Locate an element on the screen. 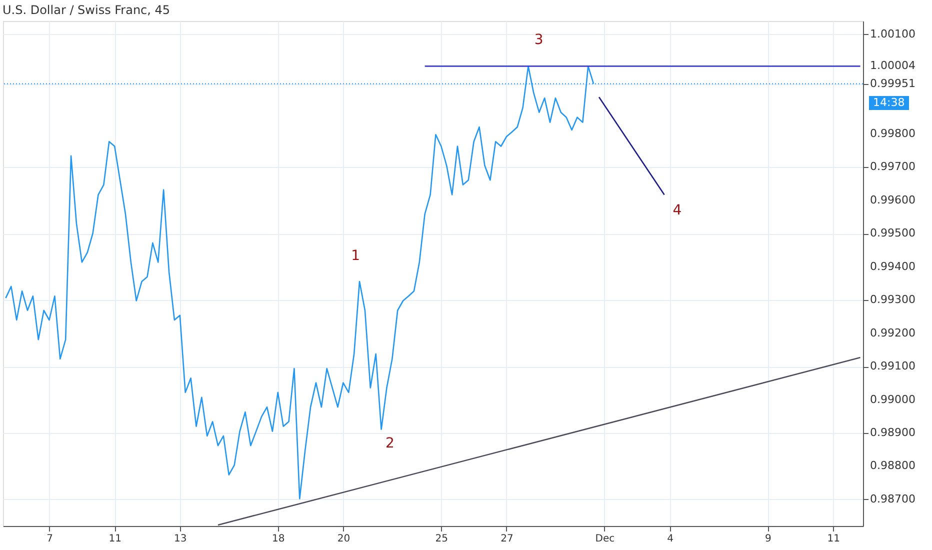  y-tick-label: 0.99800 is located at coordinates (893, 133).